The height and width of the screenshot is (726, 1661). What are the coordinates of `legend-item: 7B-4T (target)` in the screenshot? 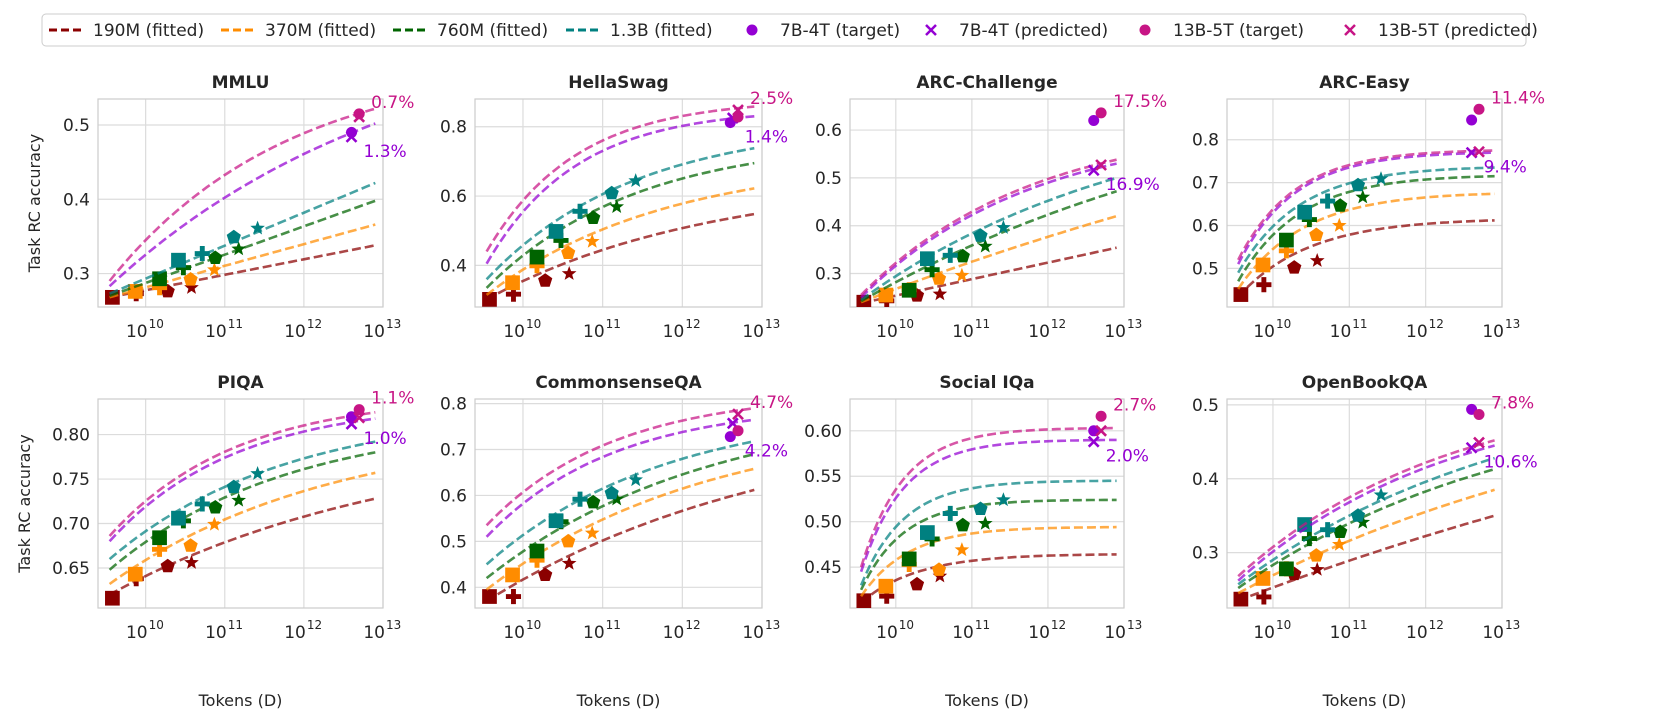 It's located at (823, 31).